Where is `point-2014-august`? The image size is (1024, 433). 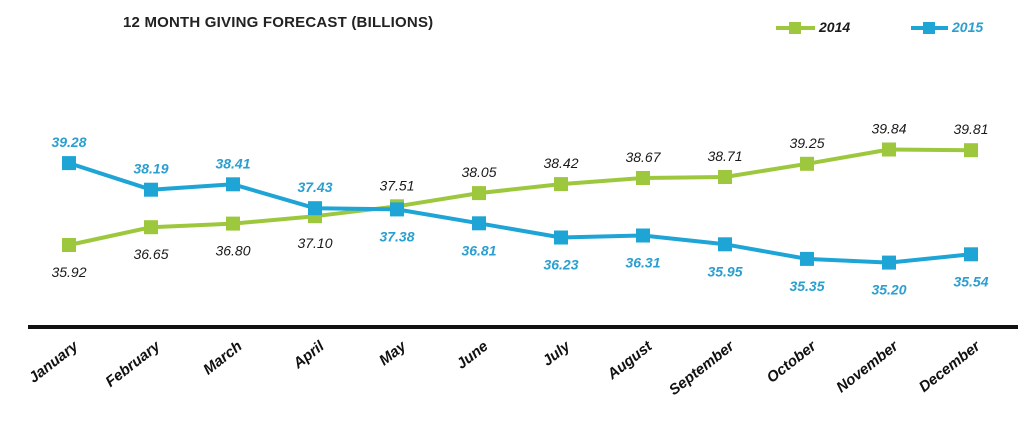
point-2014-august is located at coordinates (643, 178).